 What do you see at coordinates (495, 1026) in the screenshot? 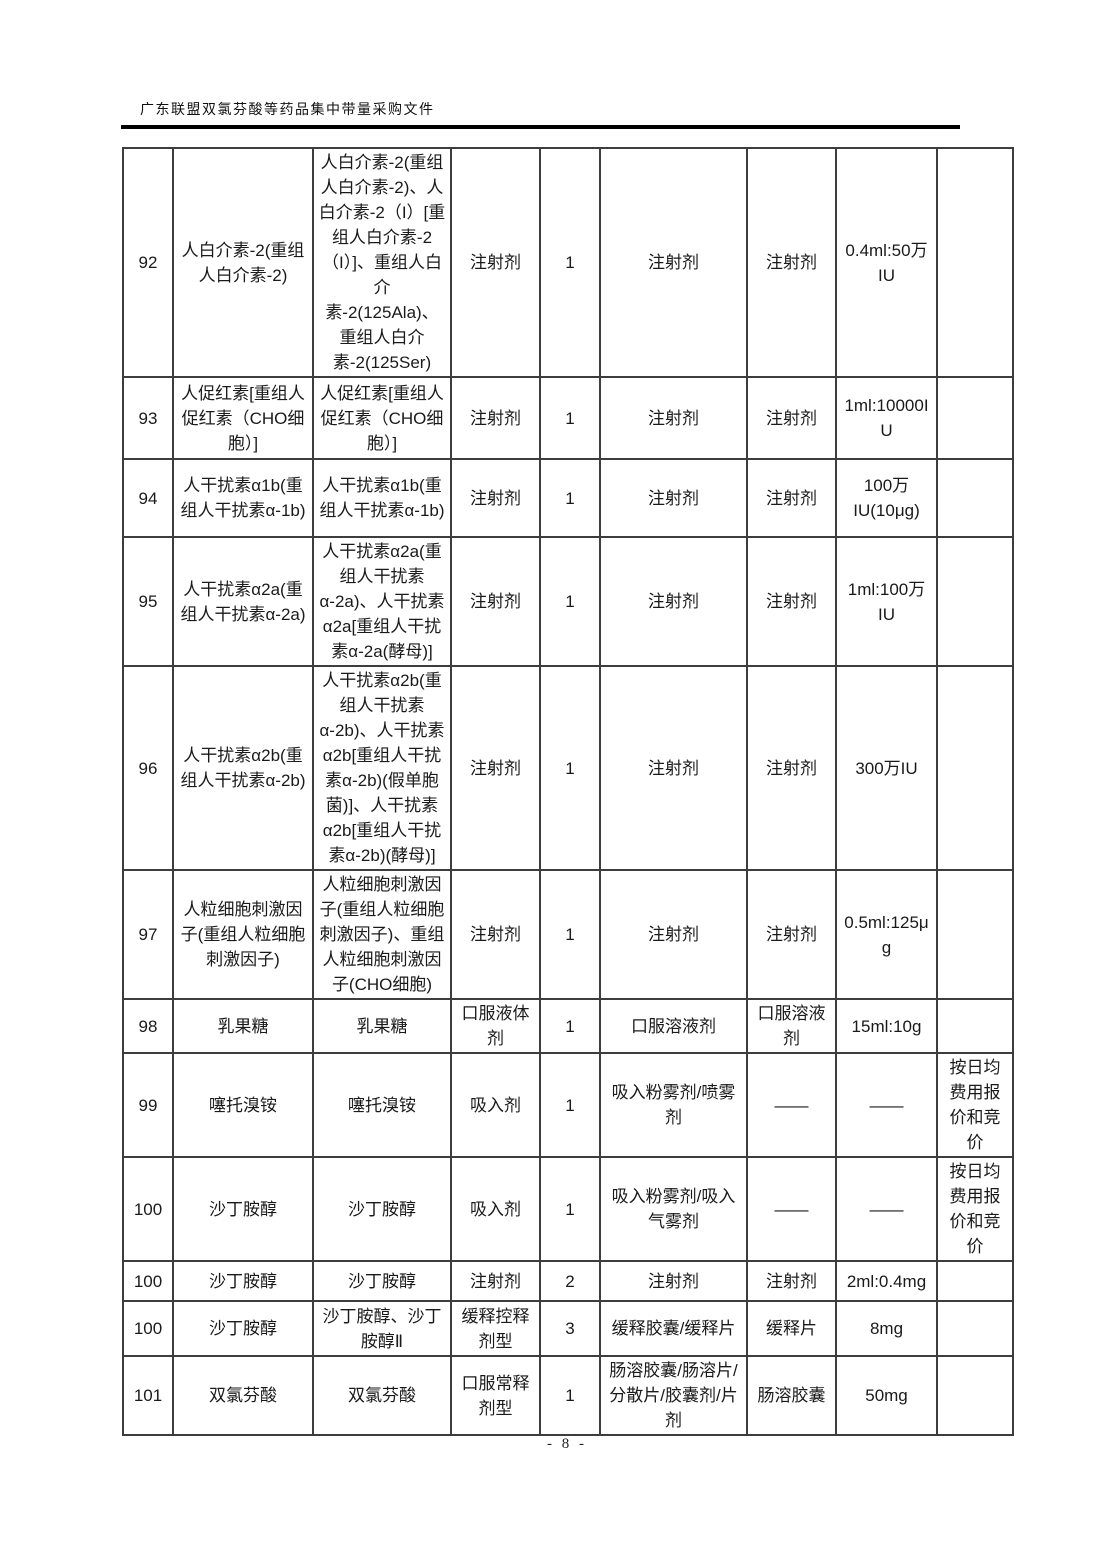
I see `cell-dosage-form-category: 口服液体剂` at bounding box center [495, 1026].